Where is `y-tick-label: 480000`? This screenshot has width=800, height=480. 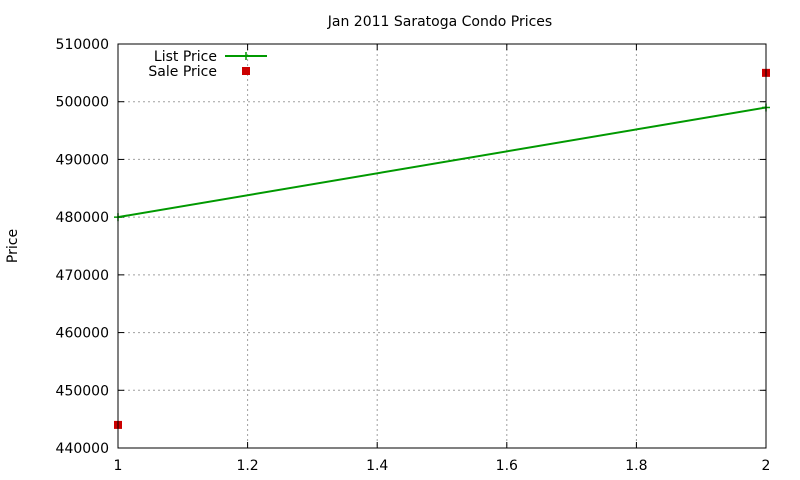
y-tick-label: 480000 is located at coordinates (82, 218).